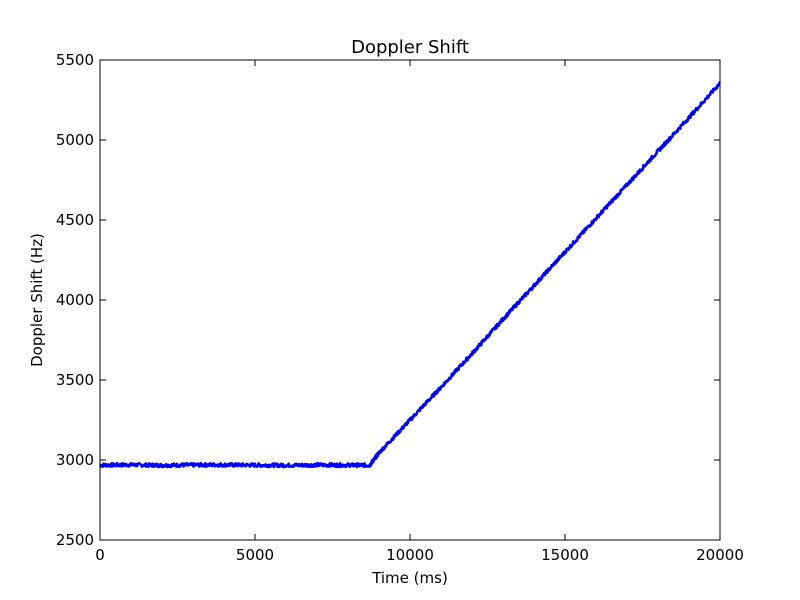 The height and width of the screenshot is (600, 800). Describe the element at coordinates (75, 140) in the screenshot. I see `y-tick-label: 5000` at that location.